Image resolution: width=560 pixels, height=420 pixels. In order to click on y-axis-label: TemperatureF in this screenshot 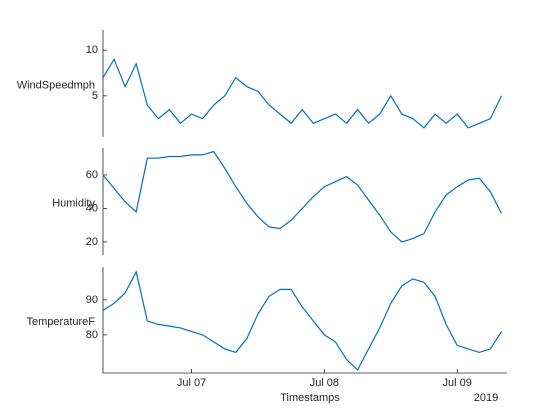, I will do `click(61, 322)`.